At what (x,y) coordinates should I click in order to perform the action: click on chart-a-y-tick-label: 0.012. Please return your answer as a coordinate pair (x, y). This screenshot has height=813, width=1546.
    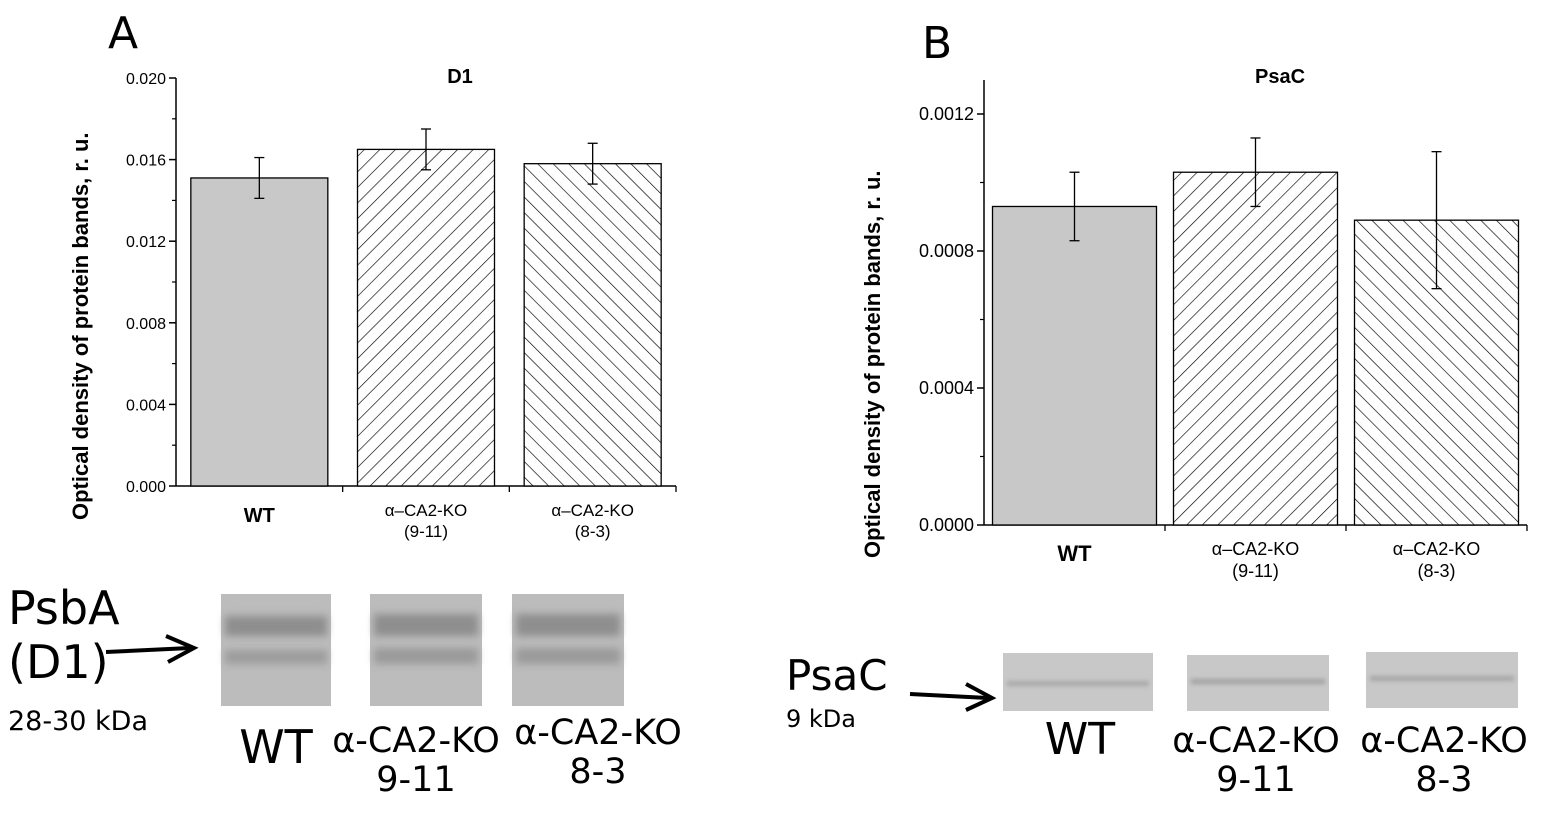
    Looking at the image, I should click on (146, 242).